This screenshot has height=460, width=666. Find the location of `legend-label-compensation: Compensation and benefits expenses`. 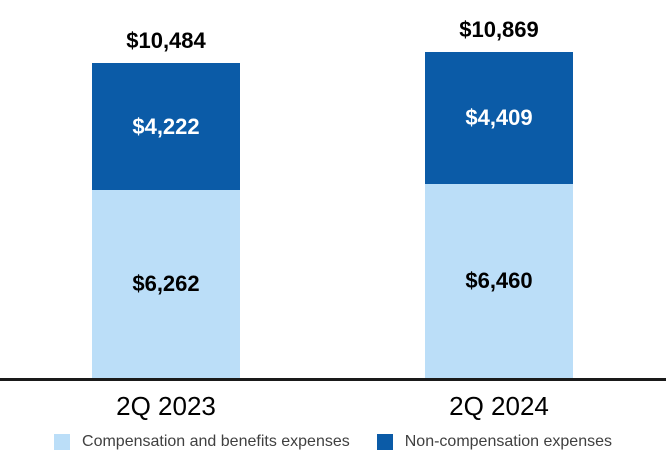

legend-label-compensation: Compensation and benefits expenses is located at coordinates (216, 441).